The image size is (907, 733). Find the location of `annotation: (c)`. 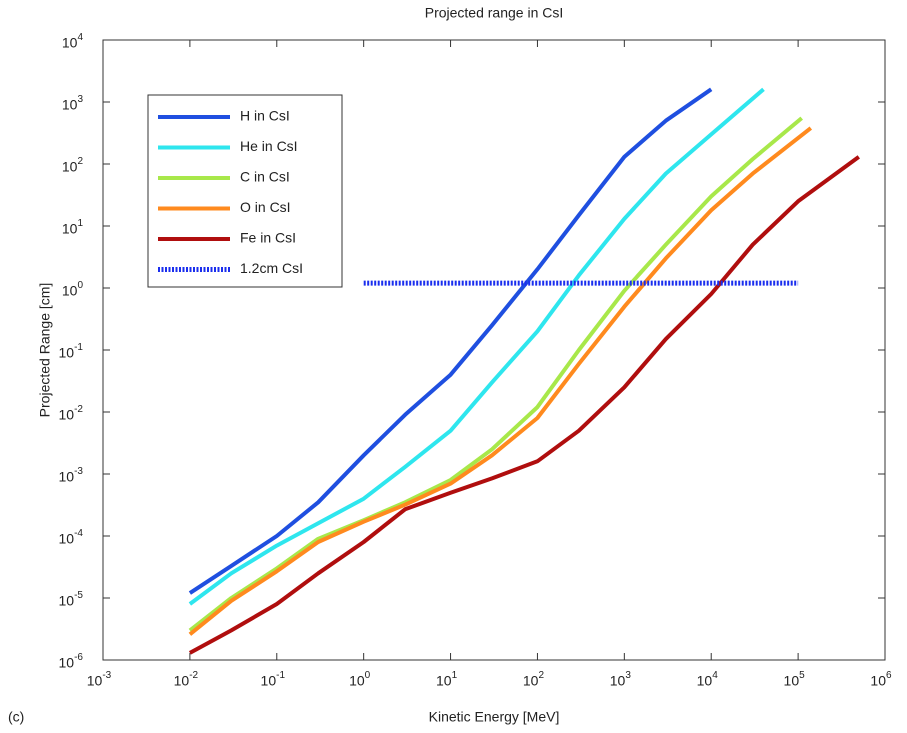

annotation: (c) is located at coordinates (16, 717).